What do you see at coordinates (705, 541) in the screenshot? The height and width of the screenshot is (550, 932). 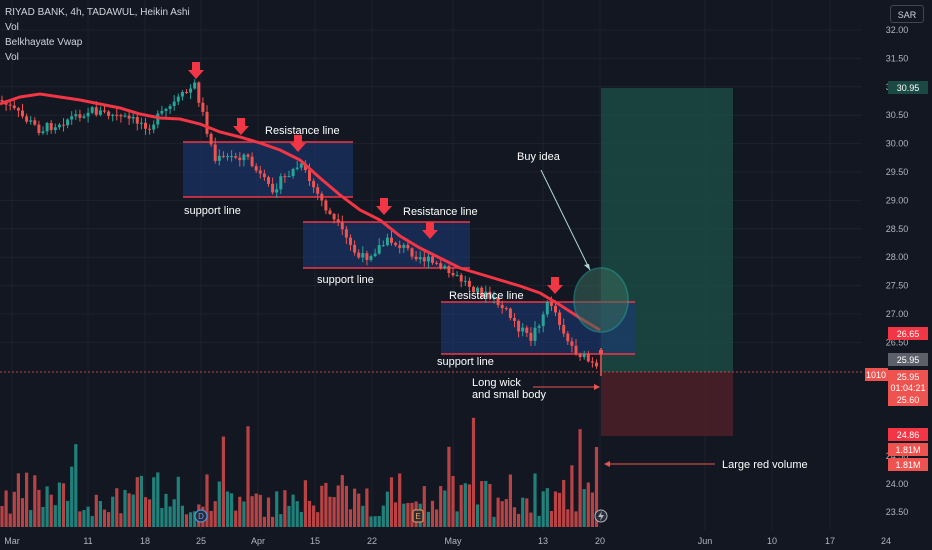 I see `time-tick-label: Jun` at bounding box center [705, 541].